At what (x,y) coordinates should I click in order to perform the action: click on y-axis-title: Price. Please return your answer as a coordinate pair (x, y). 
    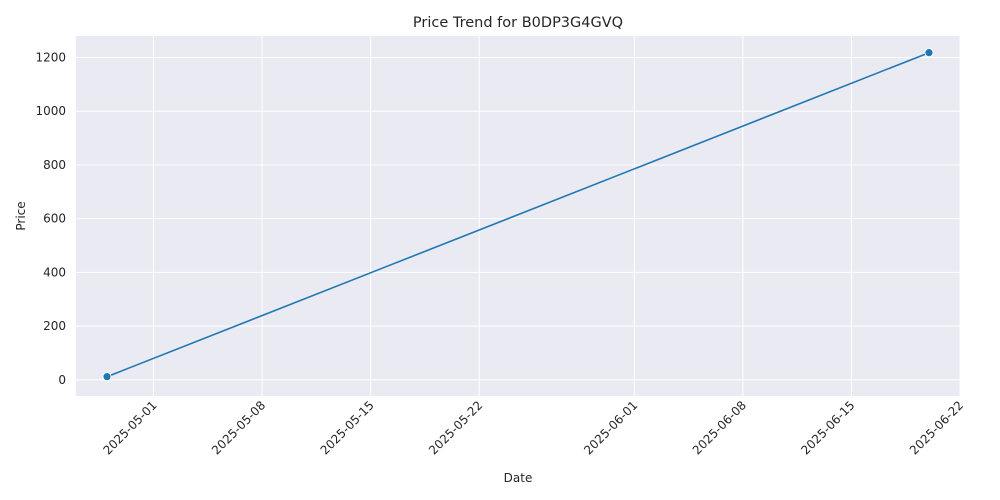
    Looking at the image, I should click on (21, 215).